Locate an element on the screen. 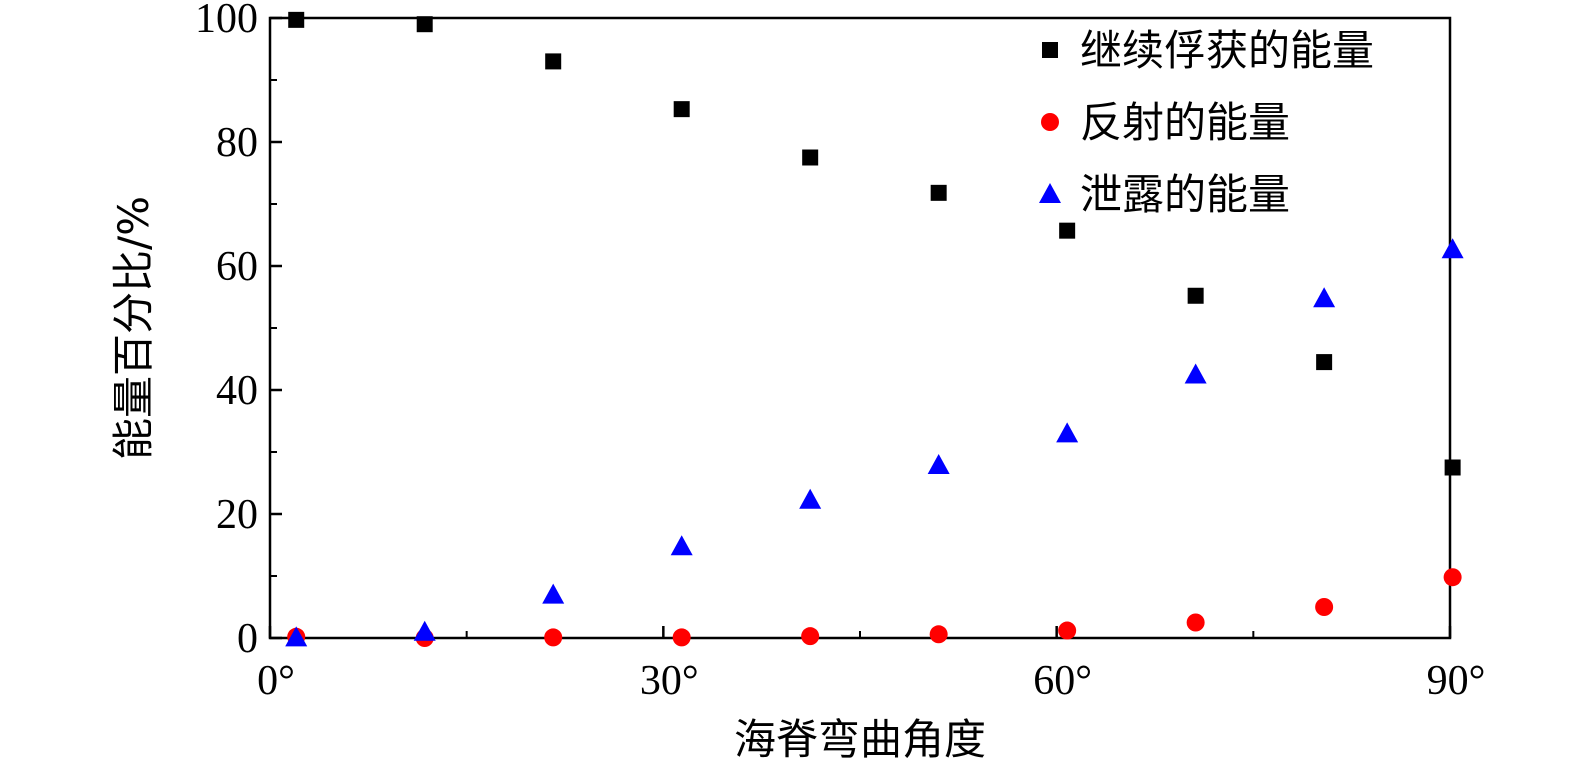 The height and width of the screenshot is (778, 1575). y-tick-label: 20 is located at coordinates (237, 515).